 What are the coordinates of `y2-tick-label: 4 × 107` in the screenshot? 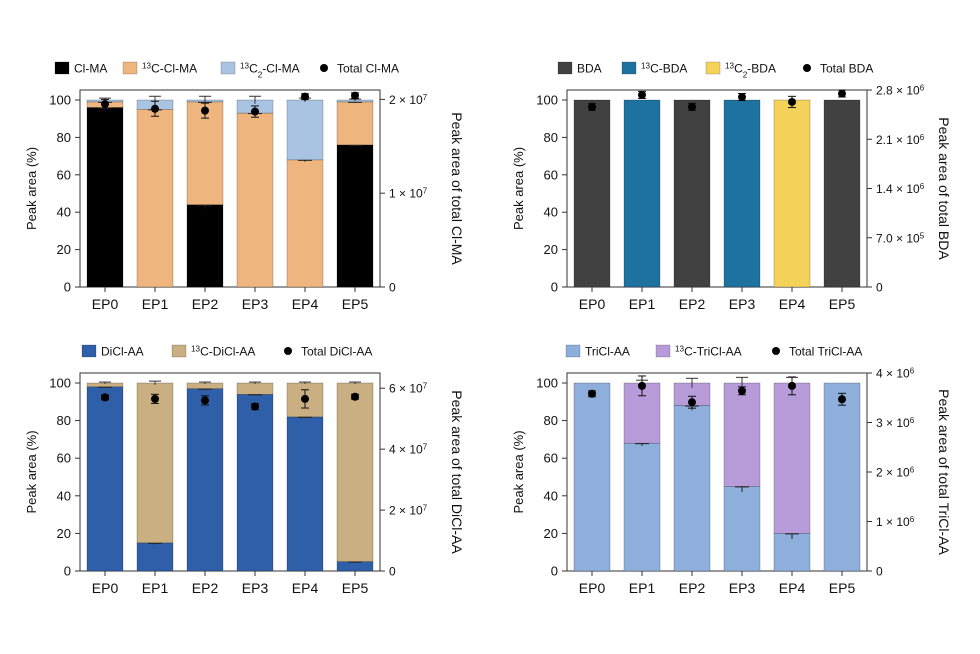 It's located at (408, 449).